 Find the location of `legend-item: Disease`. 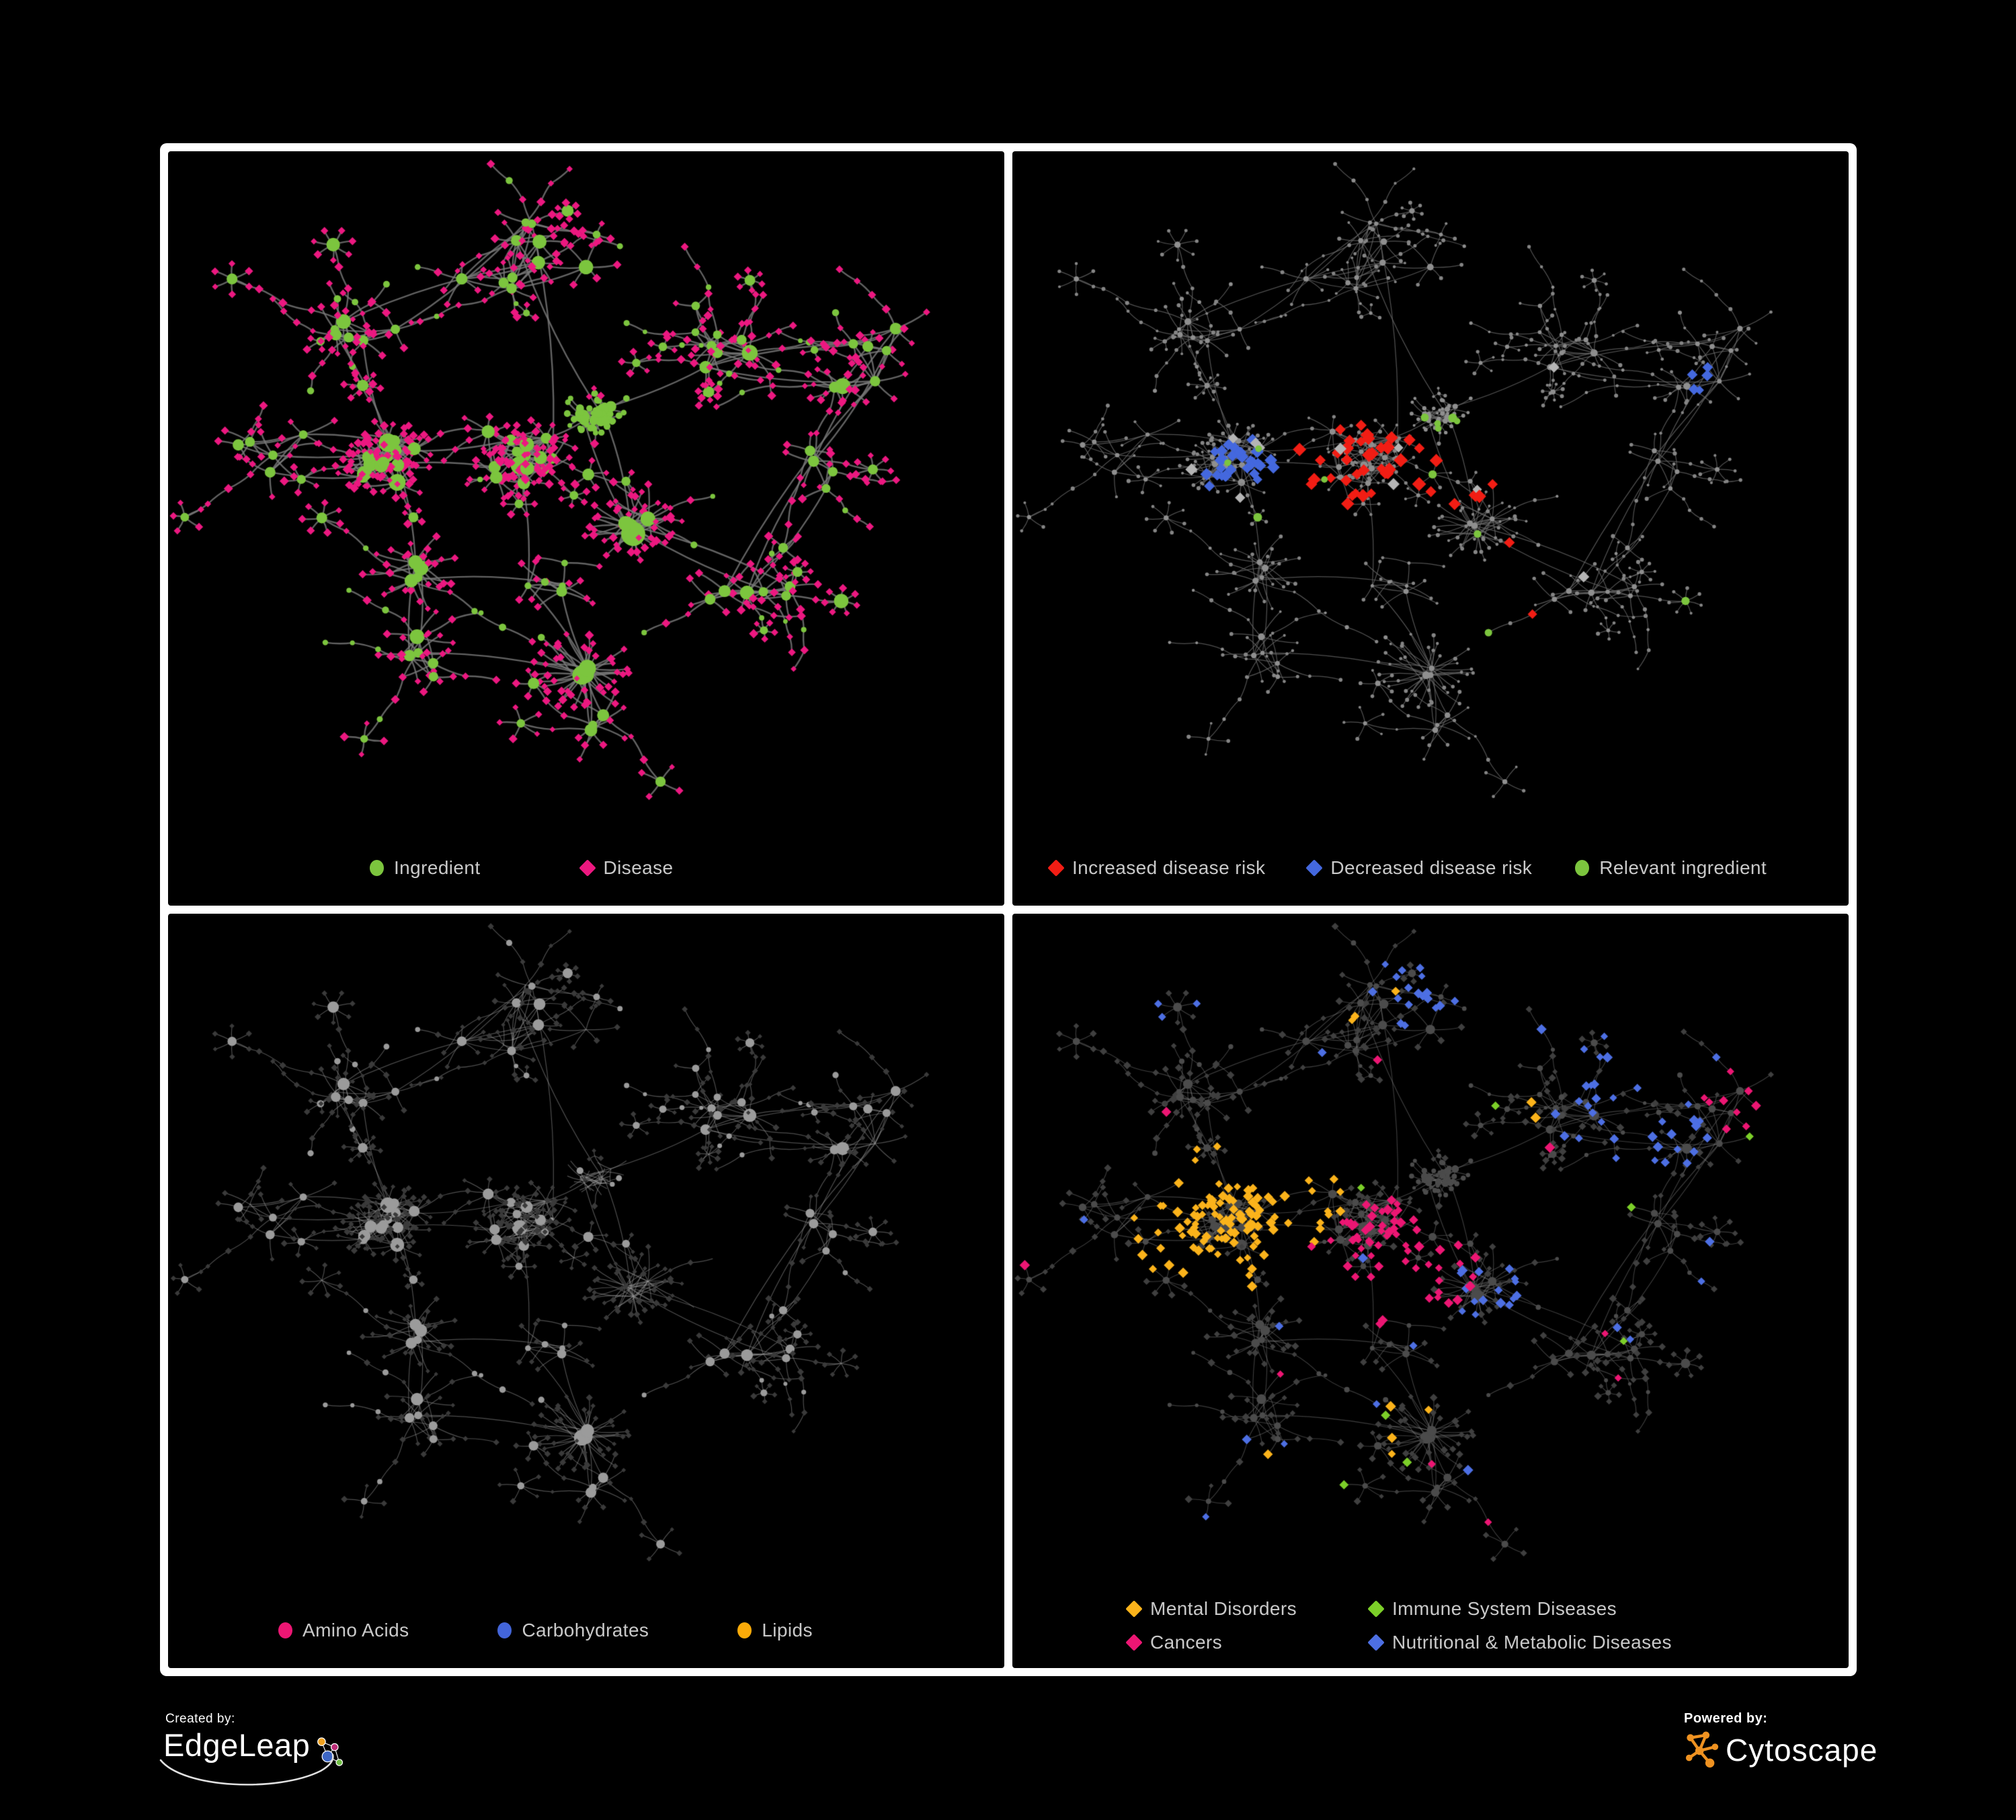

legend-item: Disease is located at coordinates (626, 868).